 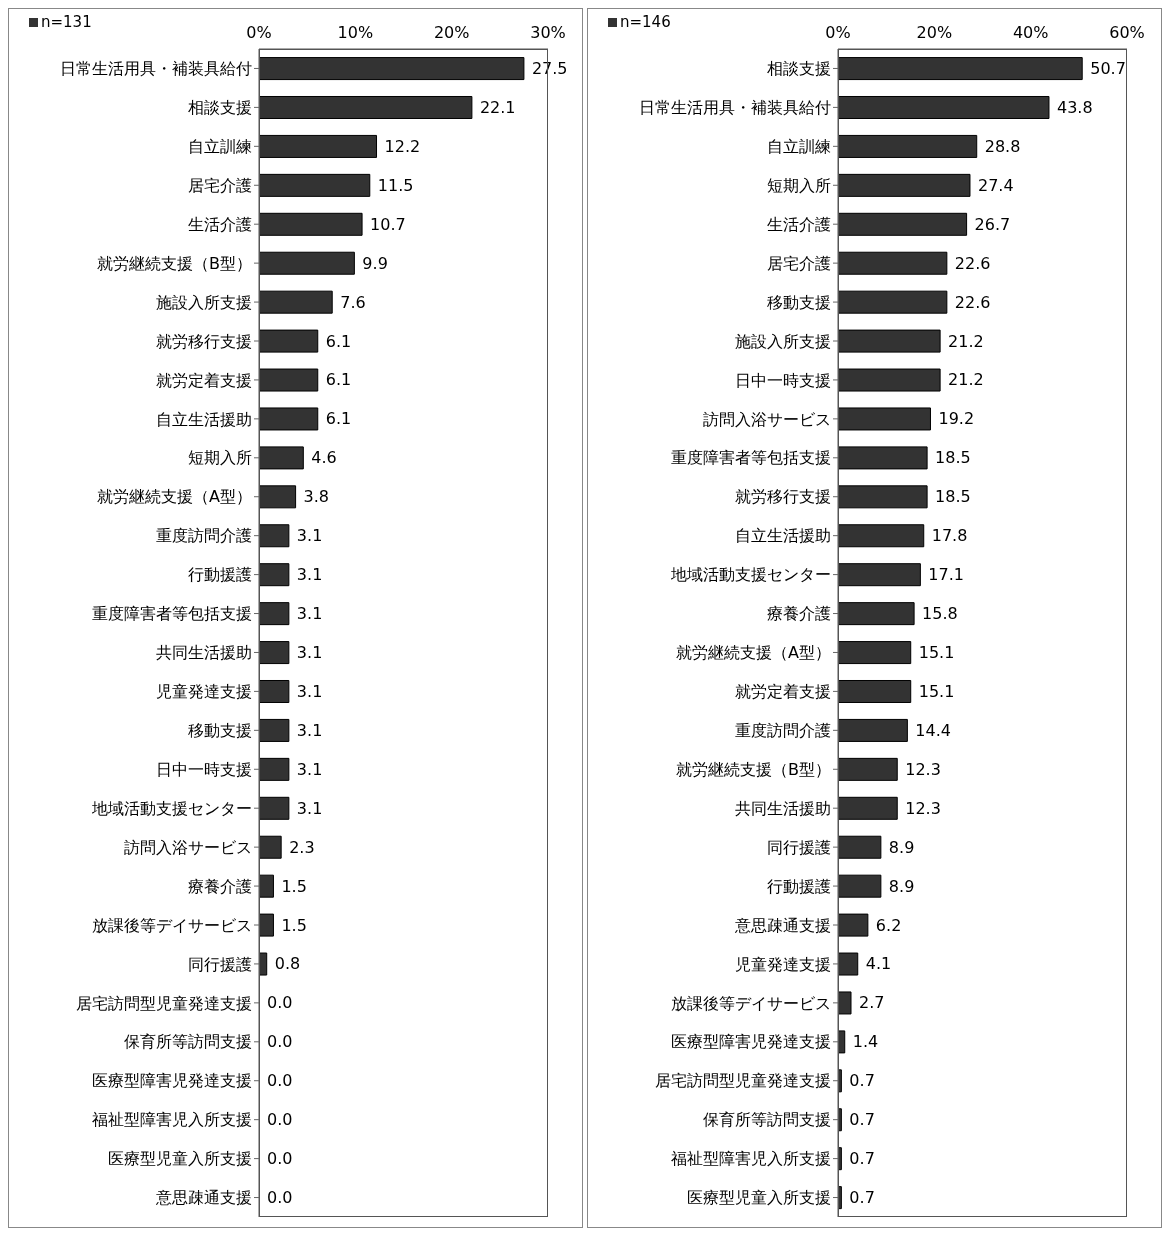 I want to click on x-tick-label: 30%, so click(x=548, y=32).